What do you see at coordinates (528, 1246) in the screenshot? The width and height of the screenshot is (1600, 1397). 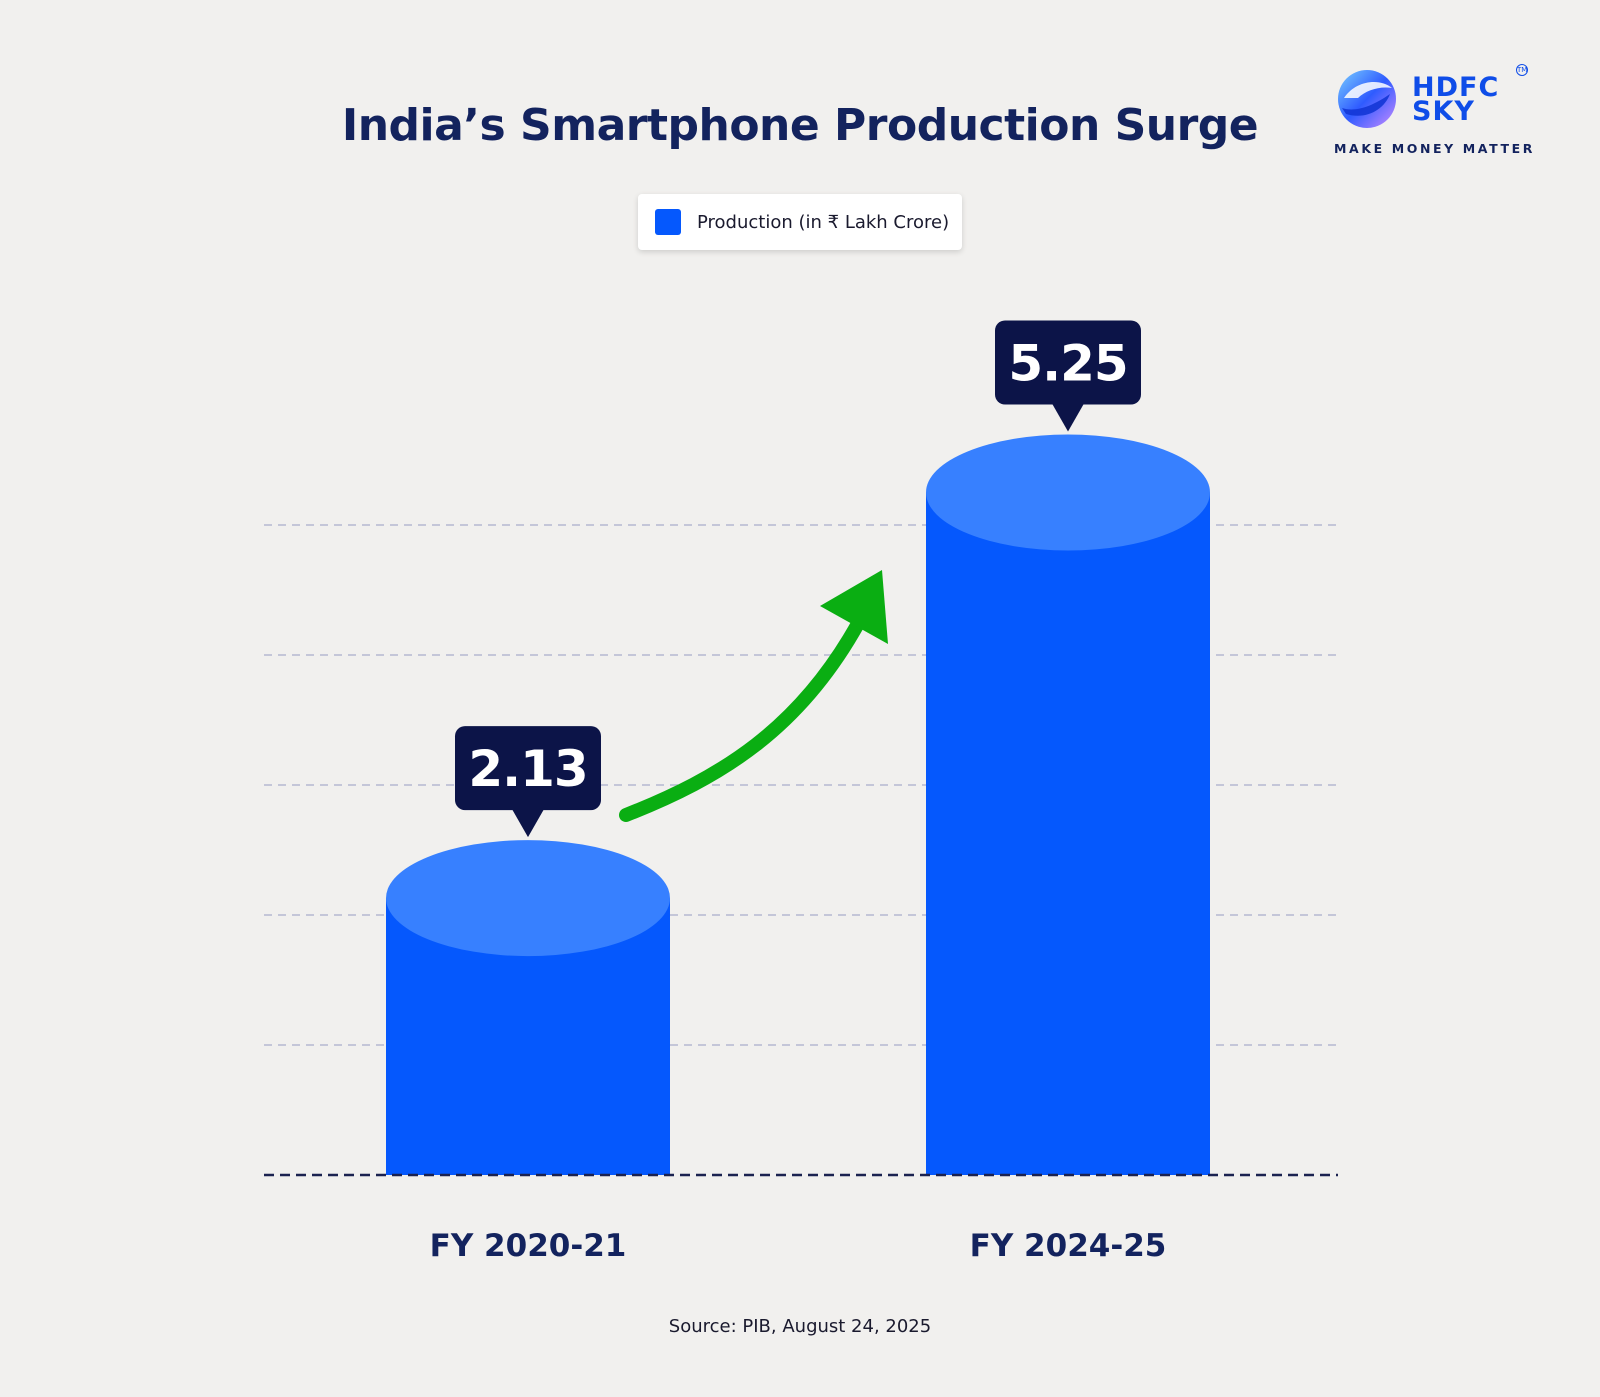 I see `category-label: FY 2020-21` at bounding box center [528, 1246].